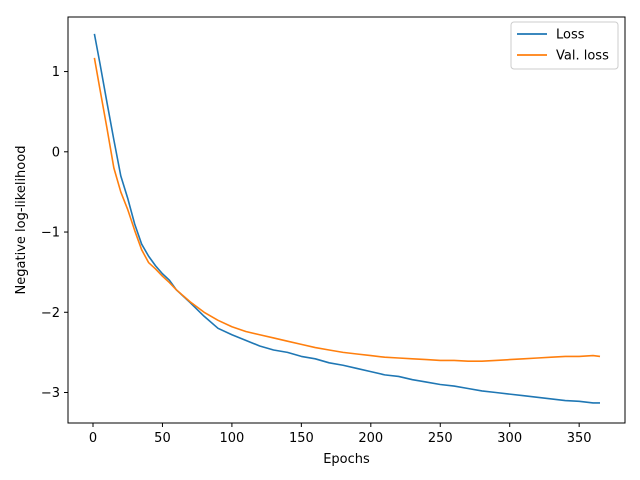 Image resolution: width=640 pixels, height=480 pixels. What do you see at coordinates (50, 233) in the screenshot?
I see `y-tick-label: −1` at bounding box center [50, 233].